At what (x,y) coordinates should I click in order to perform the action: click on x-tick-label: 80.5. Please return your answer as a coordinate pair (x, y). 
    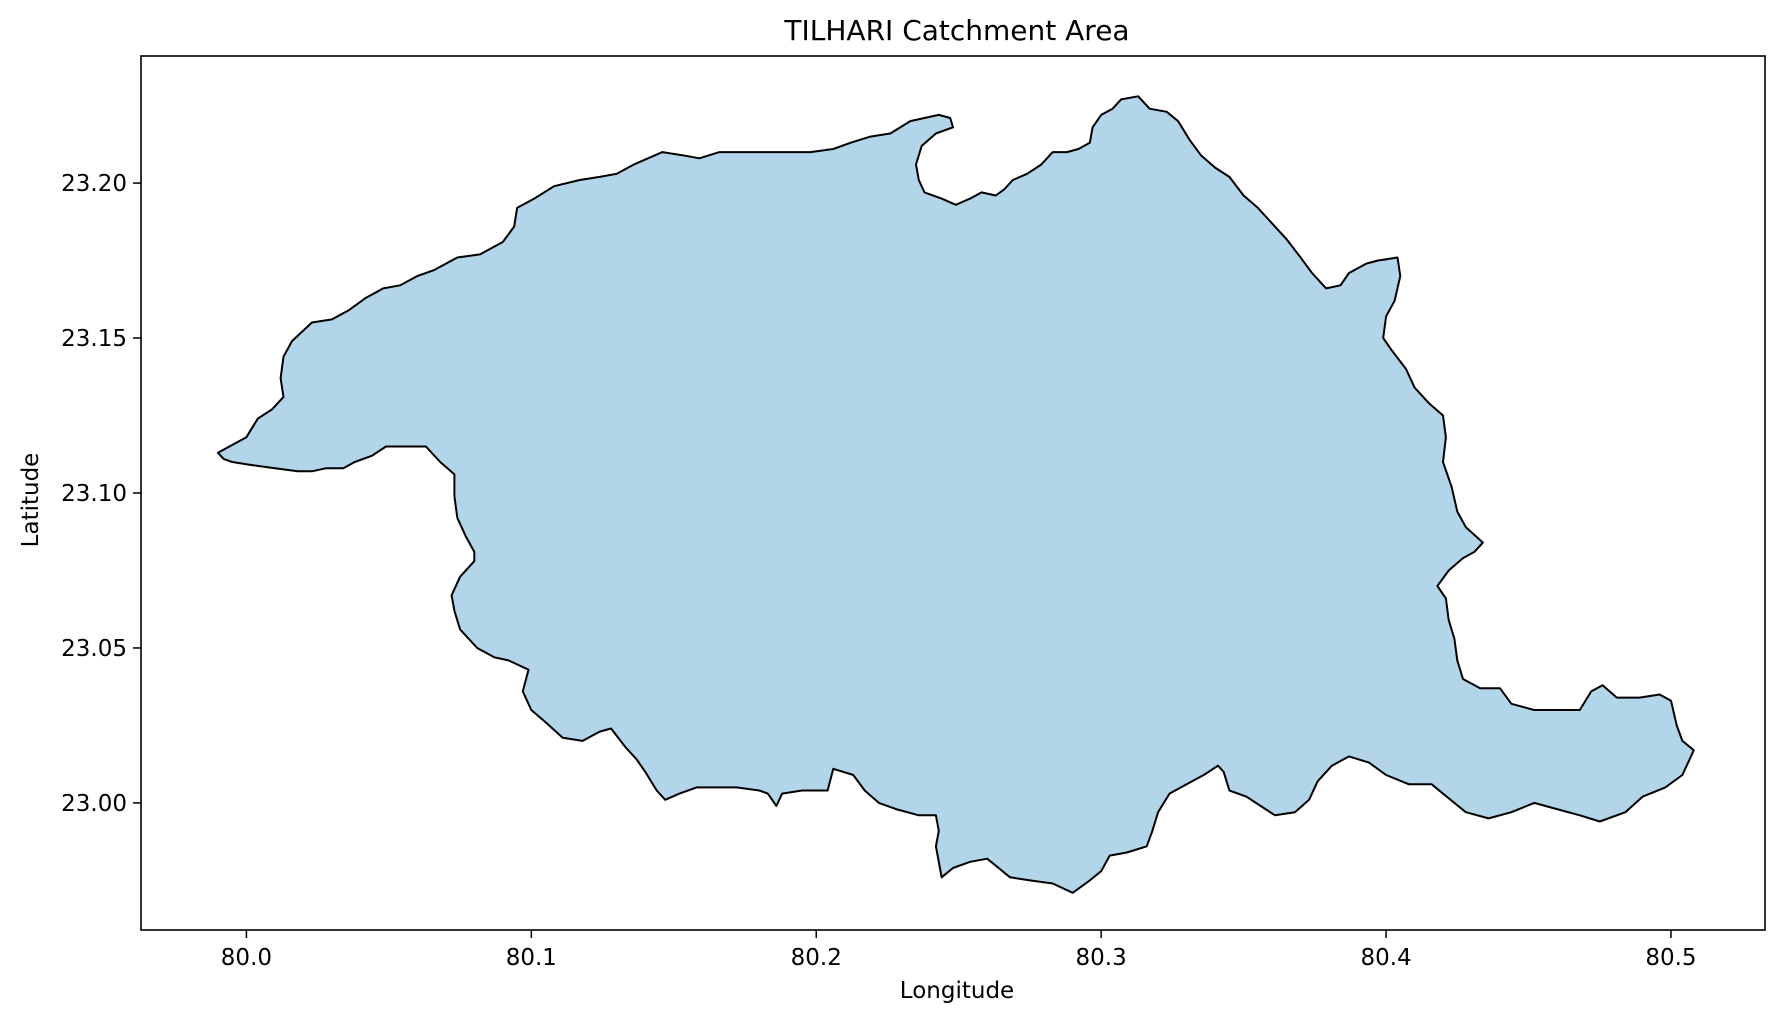
    Looking at the image, I should click on (1670, 958).